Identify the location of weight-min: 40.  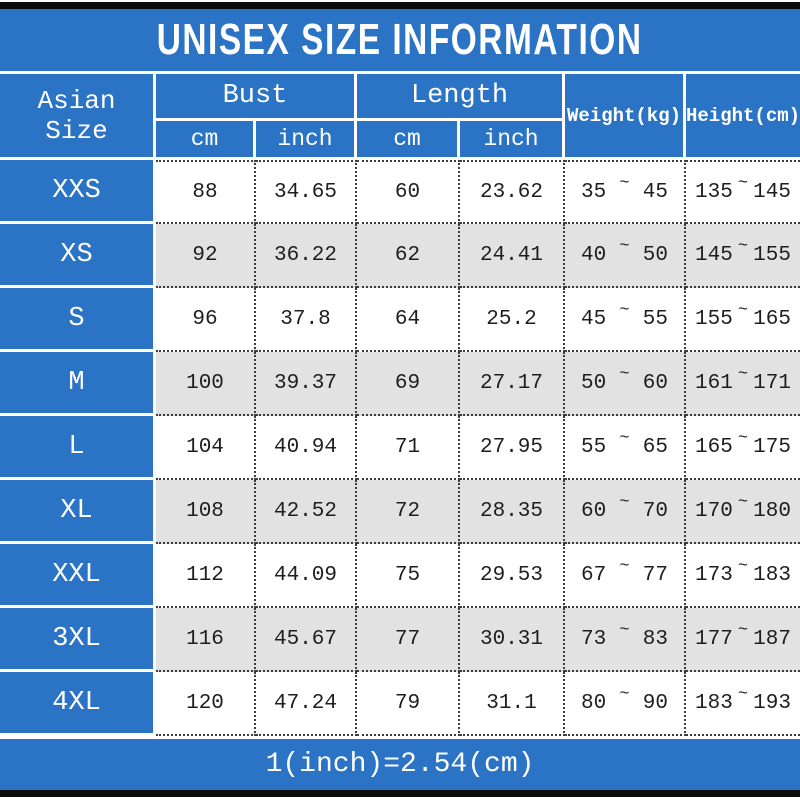
(594, 255).